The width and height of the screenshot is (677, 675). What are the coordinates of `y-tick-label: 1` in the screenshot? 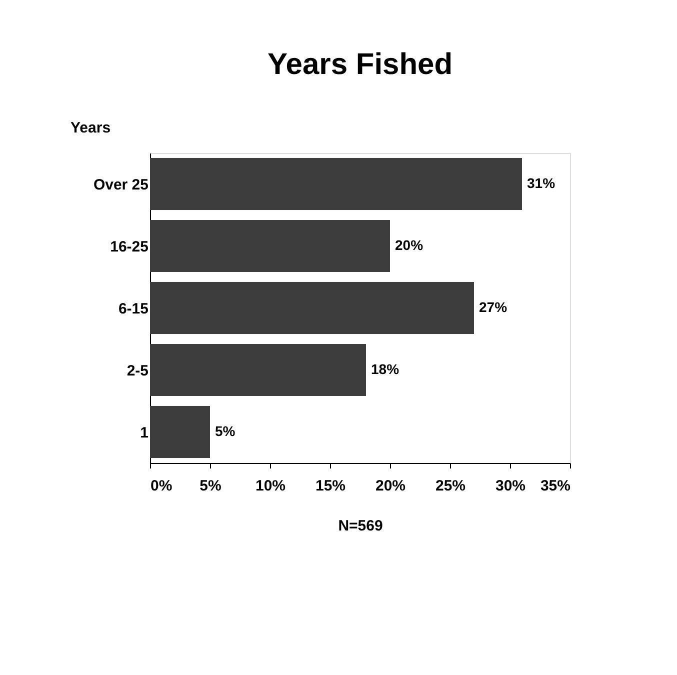 It's located at (144, 433).